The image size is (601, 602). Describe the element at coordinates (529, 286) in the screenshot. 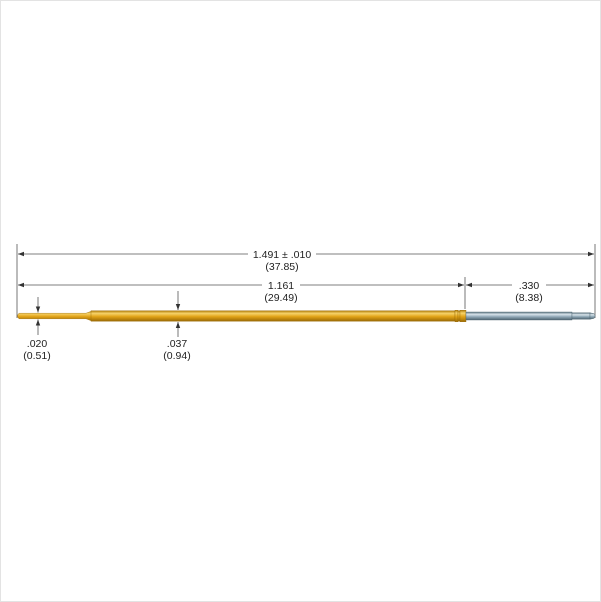

I see `plunger-length-label: .330` at that location.